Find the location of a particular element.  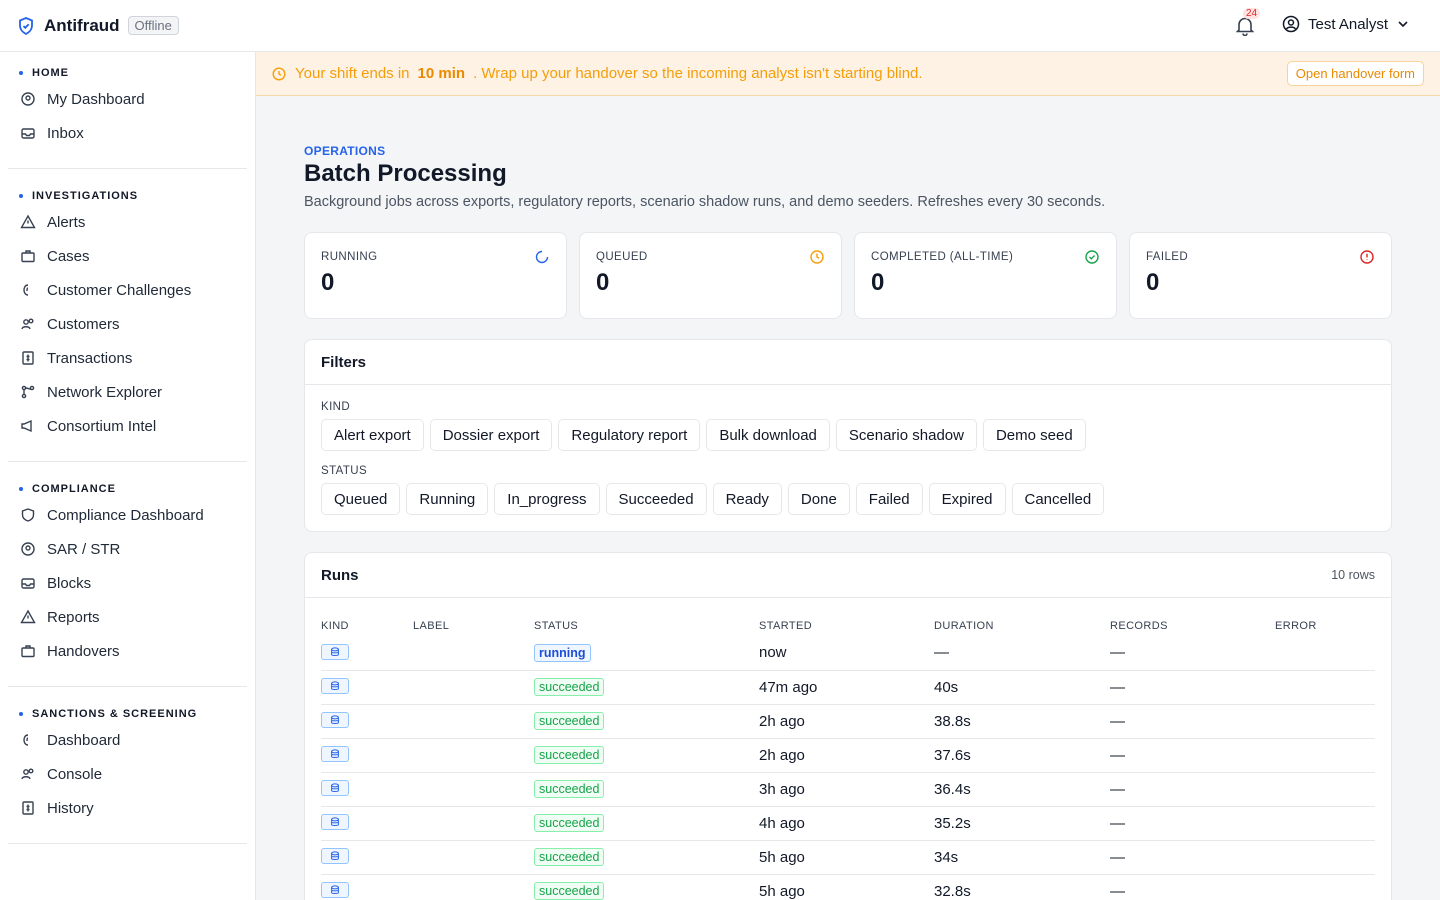

duration-cell: 36.4s is located at coordinates (1022, 789).